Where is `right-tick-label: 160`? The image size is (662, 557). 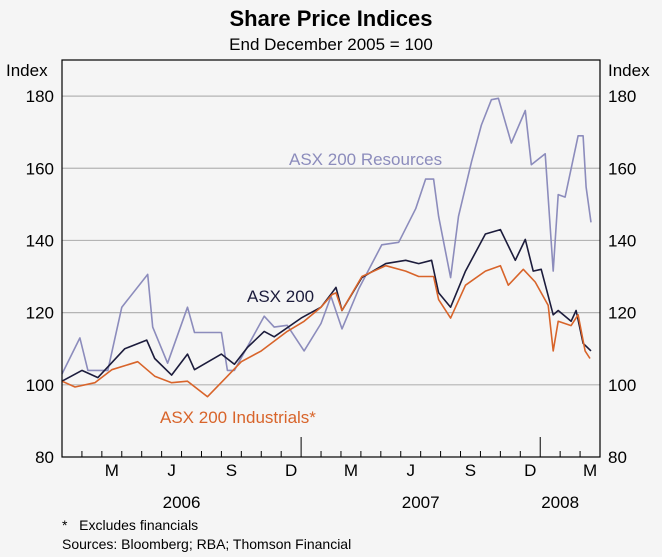
right-tick-label: 160 is located at coordinates (622, 168).